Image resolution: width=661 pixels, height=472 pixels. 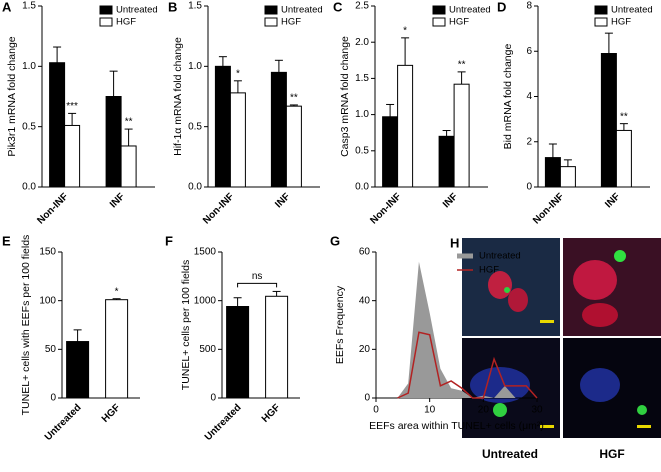 What do you see at coordinates (376, 410) in the screenshot?
I see `x-tick-label: 0` at bounding box center [376, 410].